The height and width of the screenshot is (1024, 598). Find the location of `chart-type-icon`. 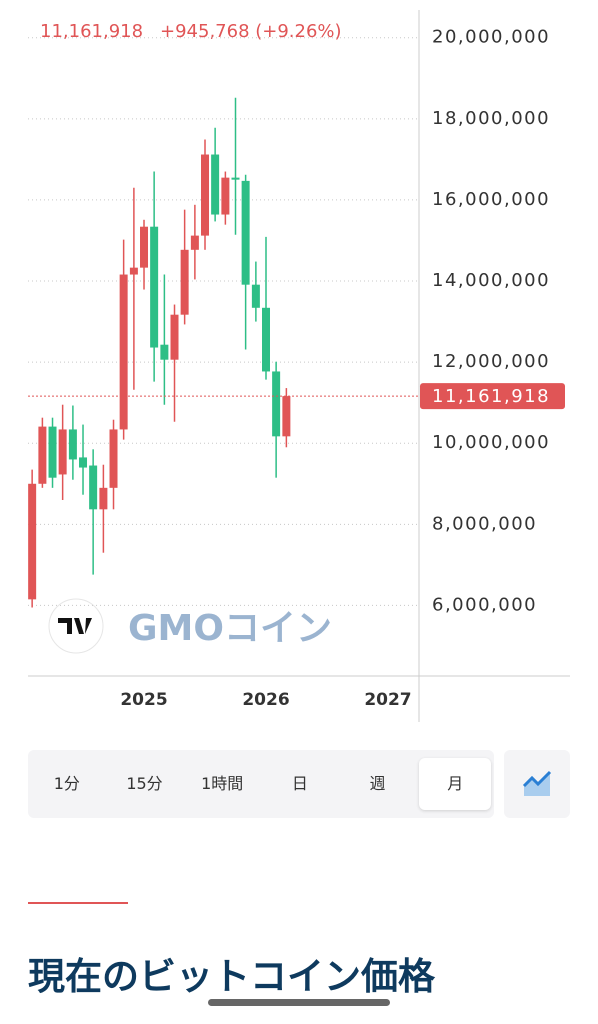

chart-type-icon is located at coordinates (537, 783).